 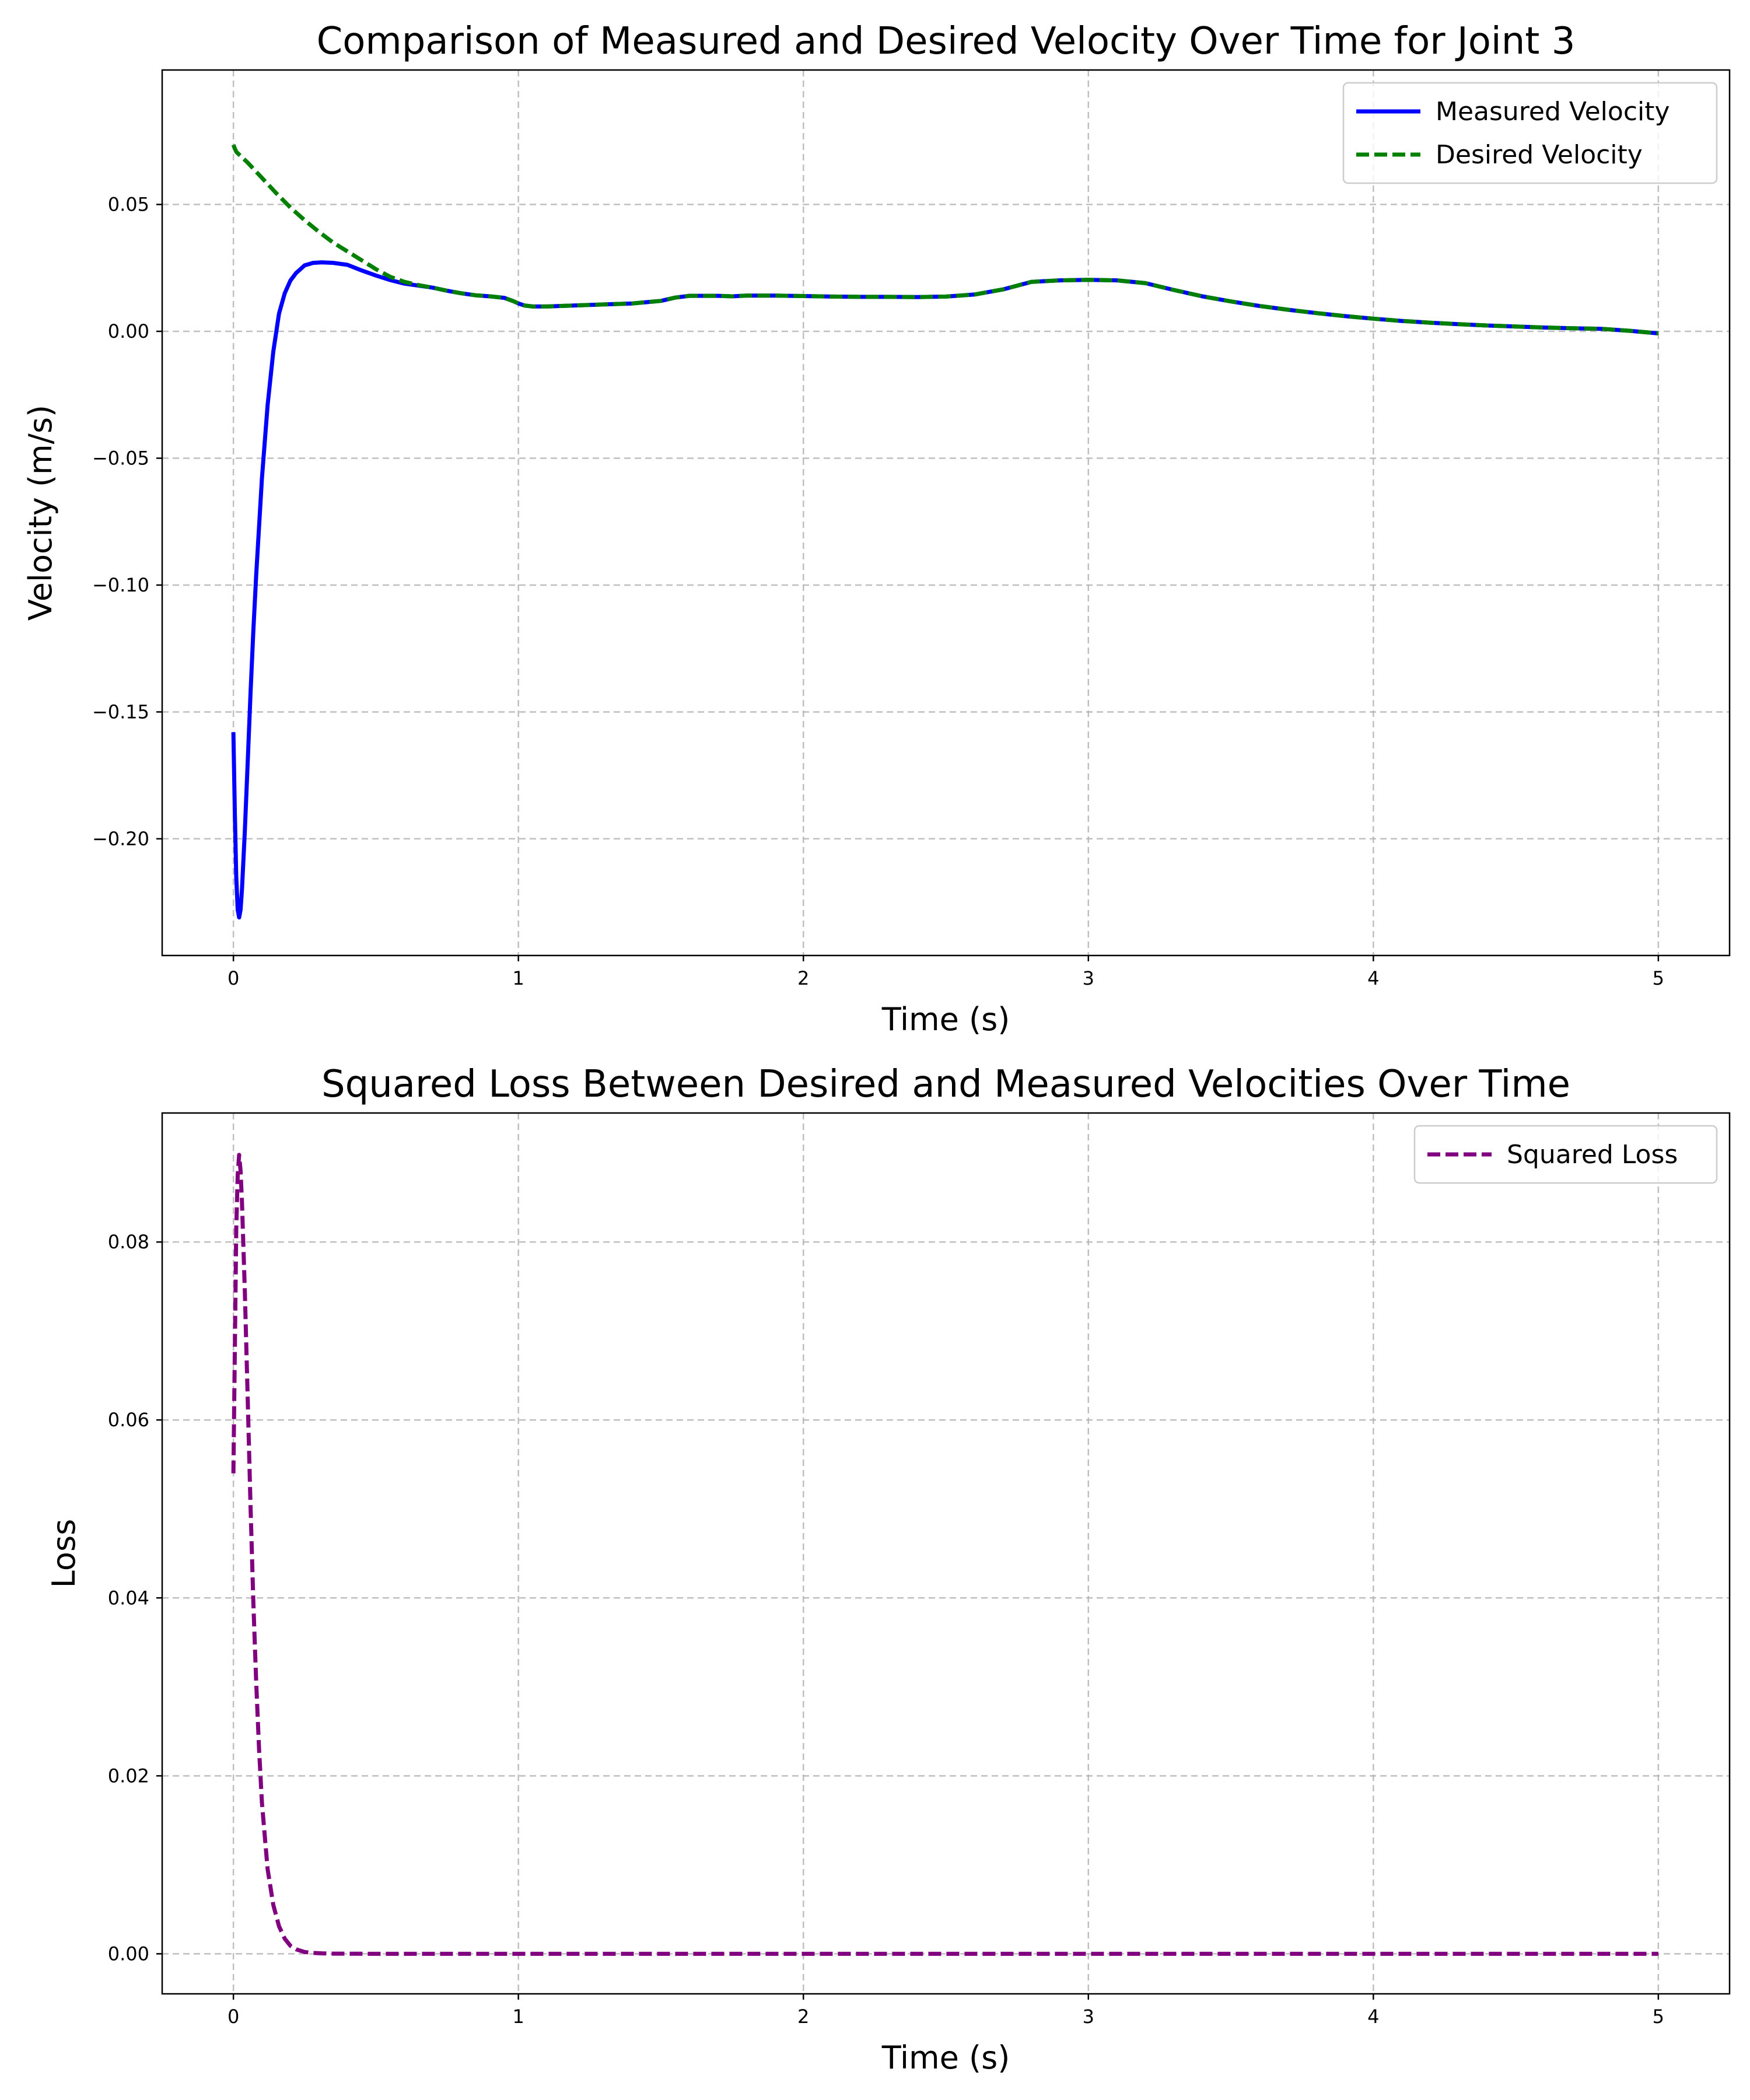 I want to click on velocity-chart-legend-box, so click(x=1530, y=133).